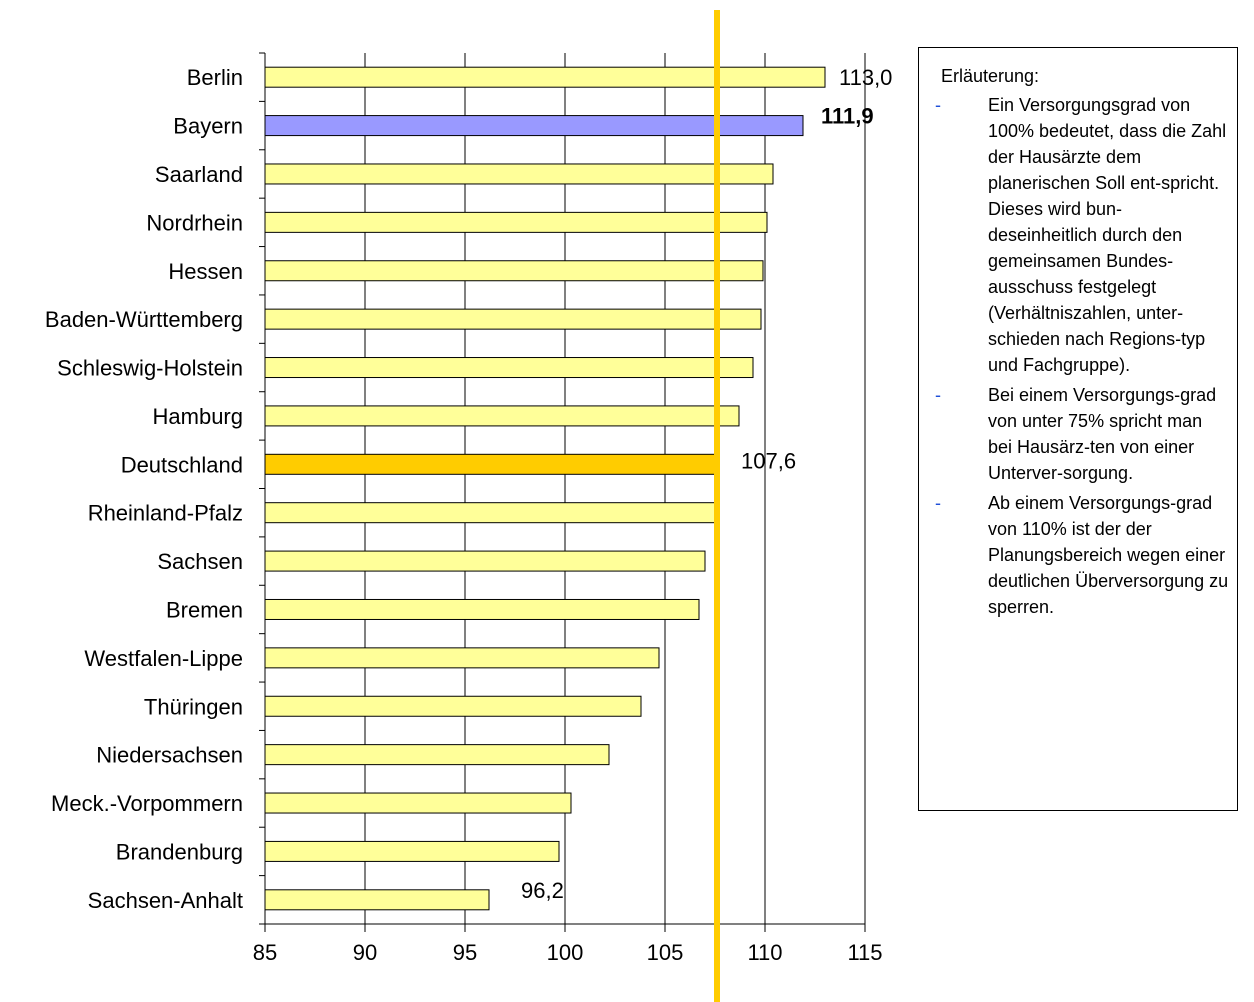 The image size is (1254, 1002). I want to click on x-tick-label: 115, so click(864, 952).